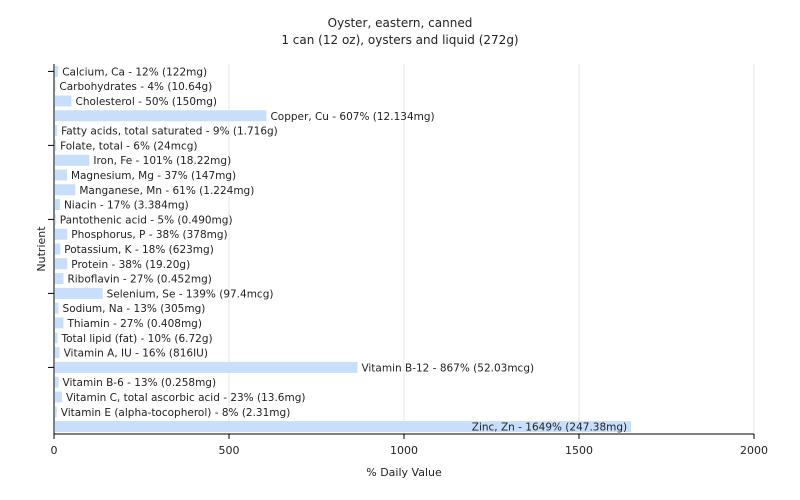 This screenshot has height=500, width=800. Describe the element at coordinates (229, 450) in the screenshot. I see `x-tick-label: 500` at that location.